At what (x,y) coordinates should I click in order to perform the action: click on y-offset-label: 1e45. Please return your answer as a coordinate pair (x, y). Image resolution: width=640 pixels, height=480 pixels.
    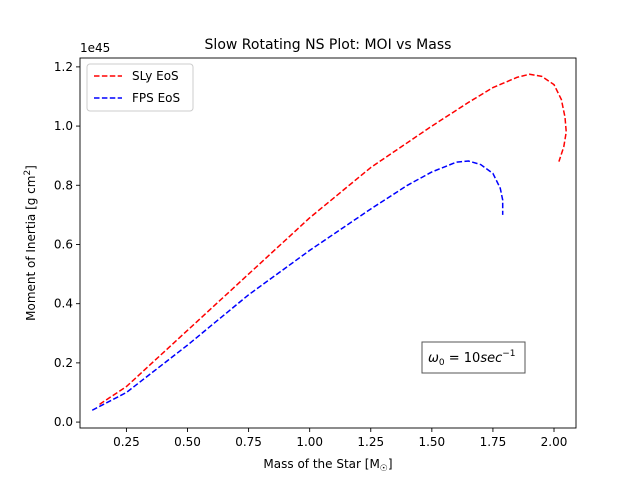
    Looking at the image, I should click on (95, 48).